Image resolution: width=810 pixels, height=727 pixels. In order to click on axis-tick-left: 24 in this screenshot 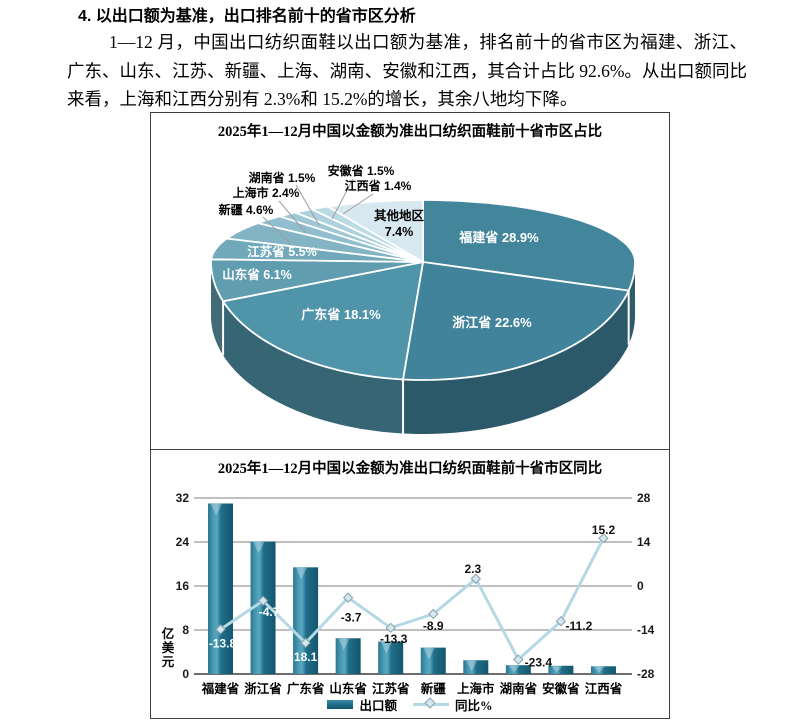, I will do `click(183, 542)`.